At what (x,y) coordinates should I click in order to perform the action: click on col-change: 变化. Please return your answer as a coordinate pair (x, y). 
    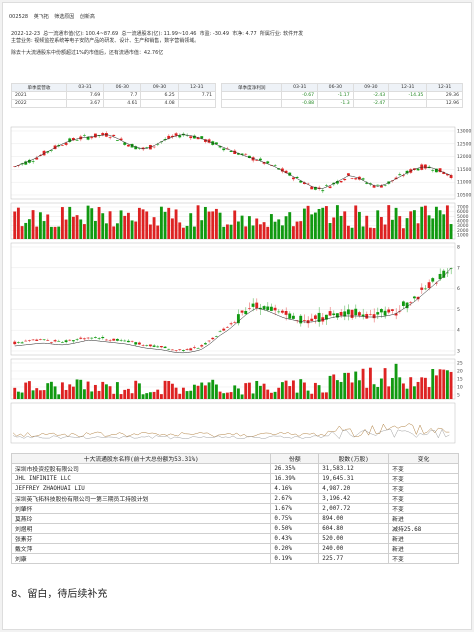
    Looking at the image, I should click on (423, 458).